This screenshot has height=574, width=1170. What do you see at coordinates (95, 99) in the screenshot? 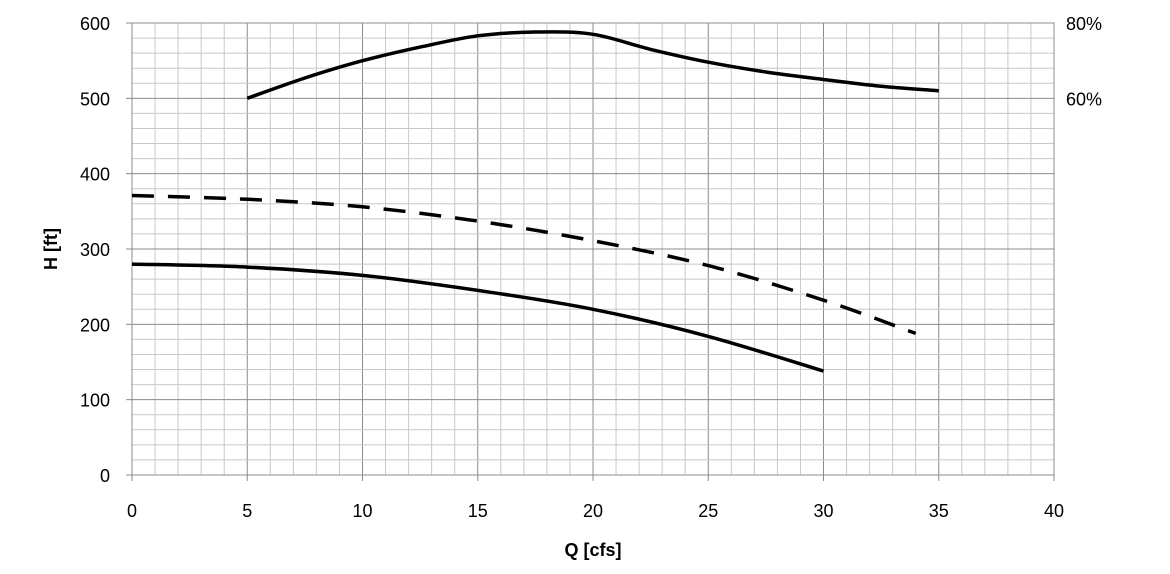
I see `y-tick-label: 500` at bounding box center [95, 99].